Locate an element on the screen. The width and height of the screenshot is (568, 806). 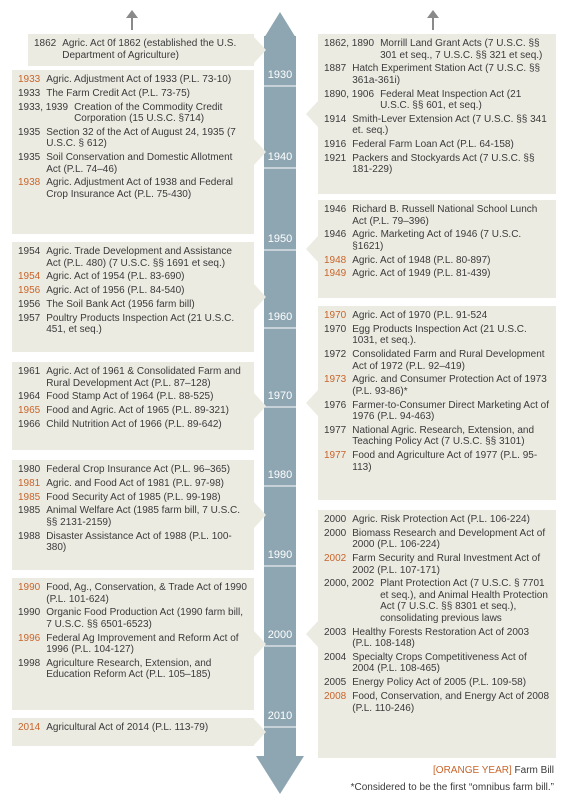
entry-year: 1935 is located at coordinates (29, 132).